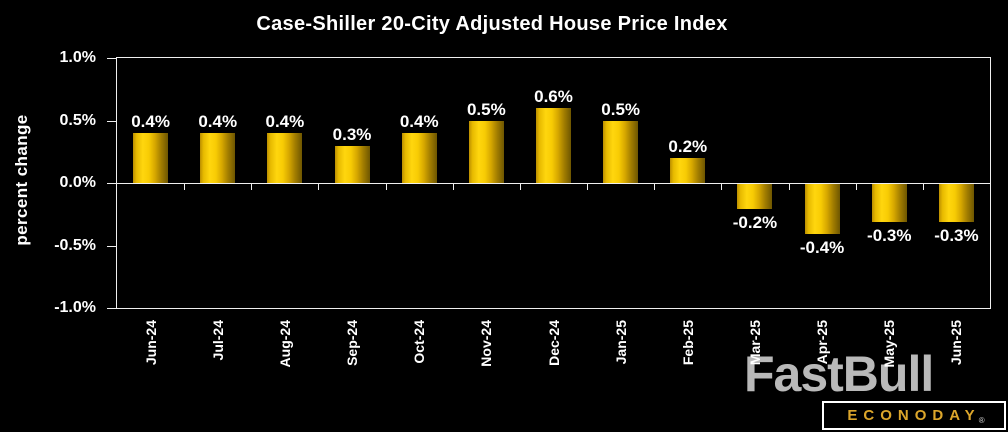 Image resolution: width=1008 pixels, height=432 pixels. I want to click on x-tick-label-Feb-25: Feb-25, so click(687, 343).